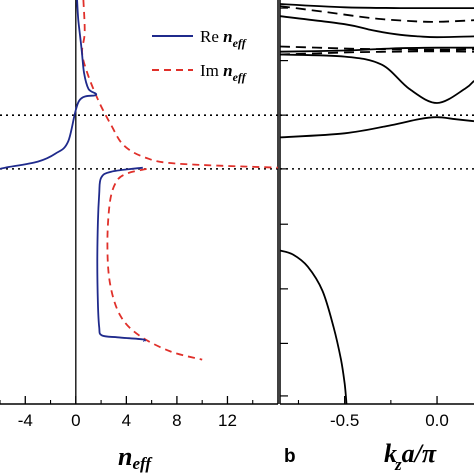 Image resolution: width=474 pixels, height=474 pixels. What do you see at coordinates (223, 72) in the screenshot?
I see `legend-im-label: Im neff` at bounding box center [223, 72].